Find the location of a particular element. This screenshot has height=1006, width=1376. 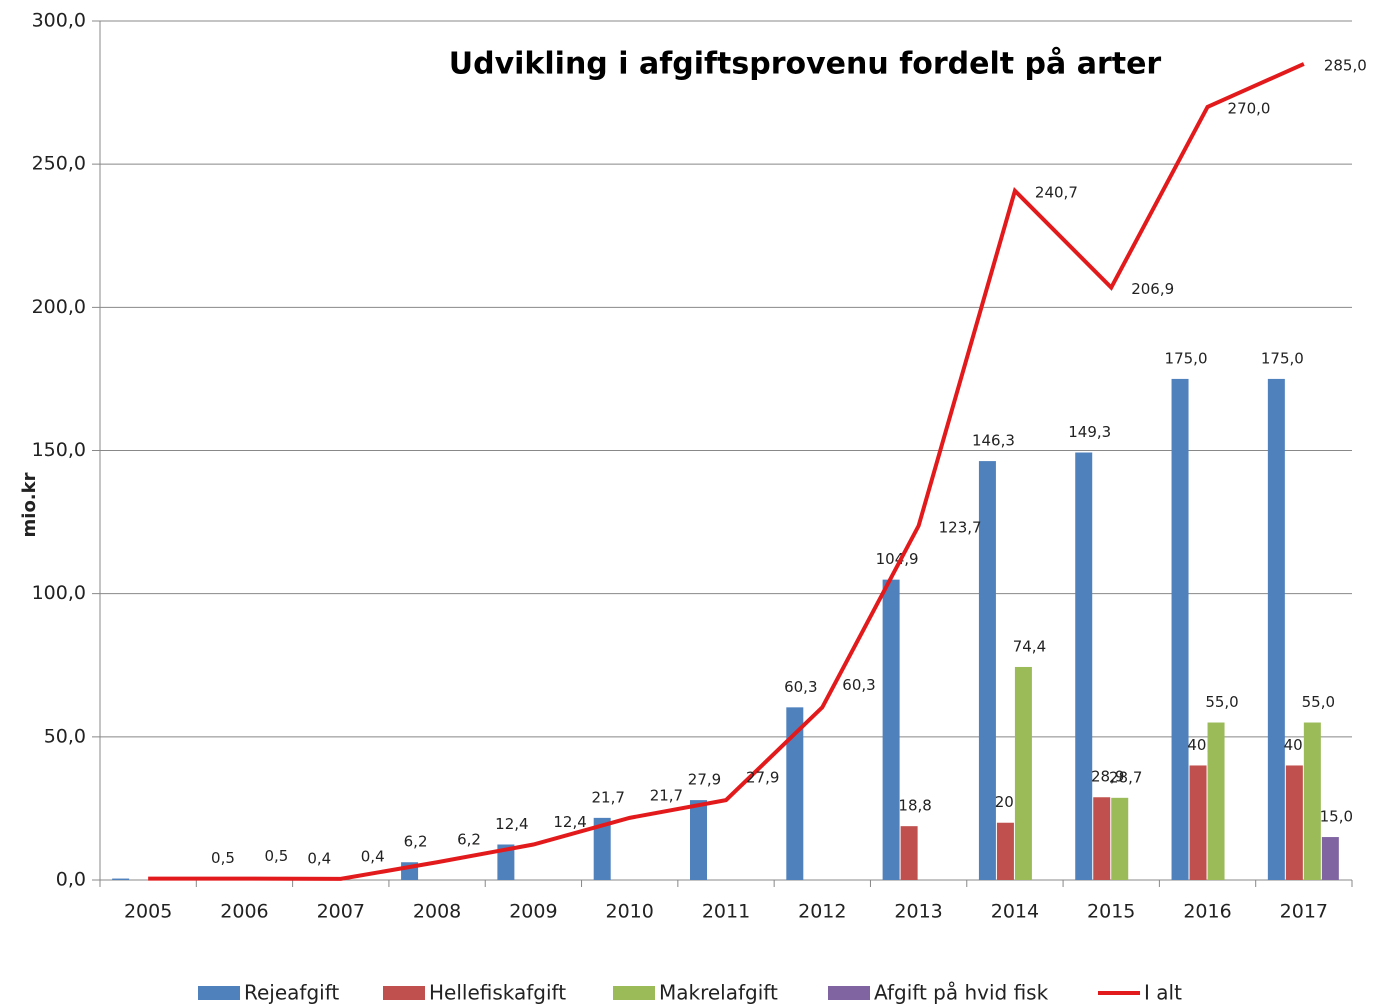

x-tick-label: 2006 is located at coordinates (244, 912).